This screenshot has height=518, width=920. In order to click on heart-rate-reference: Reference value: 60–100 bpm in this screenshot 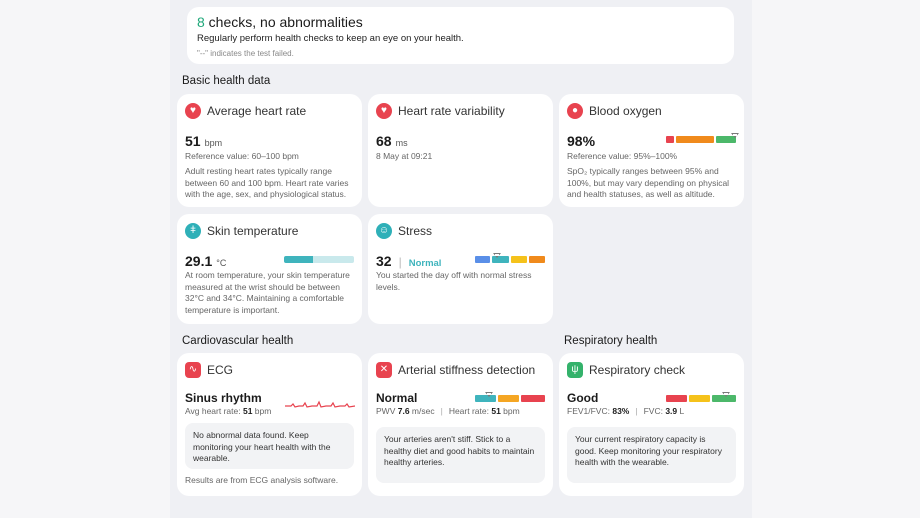, I will do `click(242, 156)`.